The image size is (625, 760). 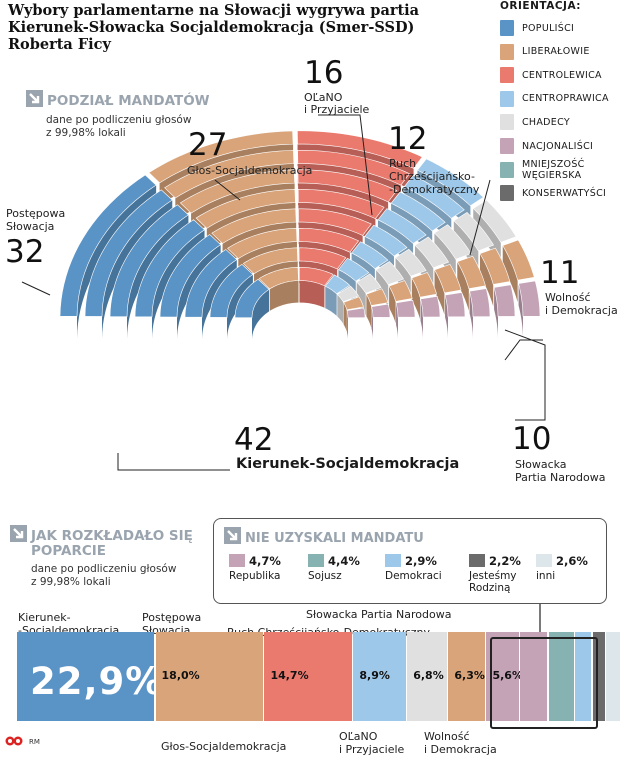 What do you see at coordinates (289, 675) in the screenshot?
I see `bar-value-label: 14,7%` at bounding box center [289, 675].